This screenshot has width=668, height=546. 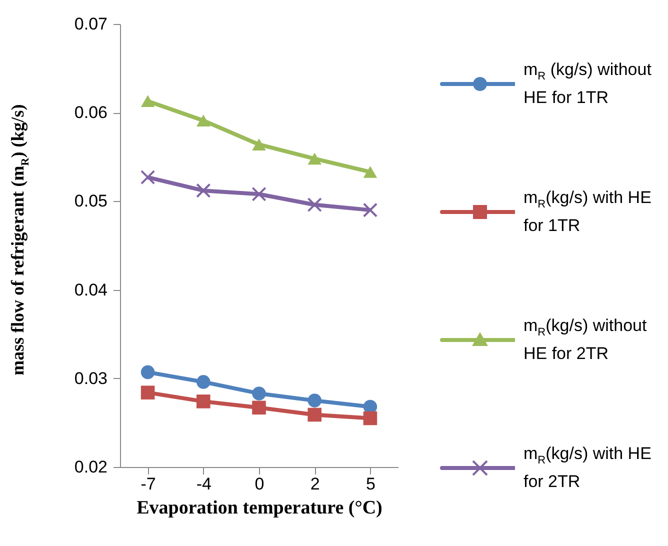 What do you see at coordinates (91, 290) in the screenshot?
I see `y-tick-label: 0.04` at bounding box center [91, 290].